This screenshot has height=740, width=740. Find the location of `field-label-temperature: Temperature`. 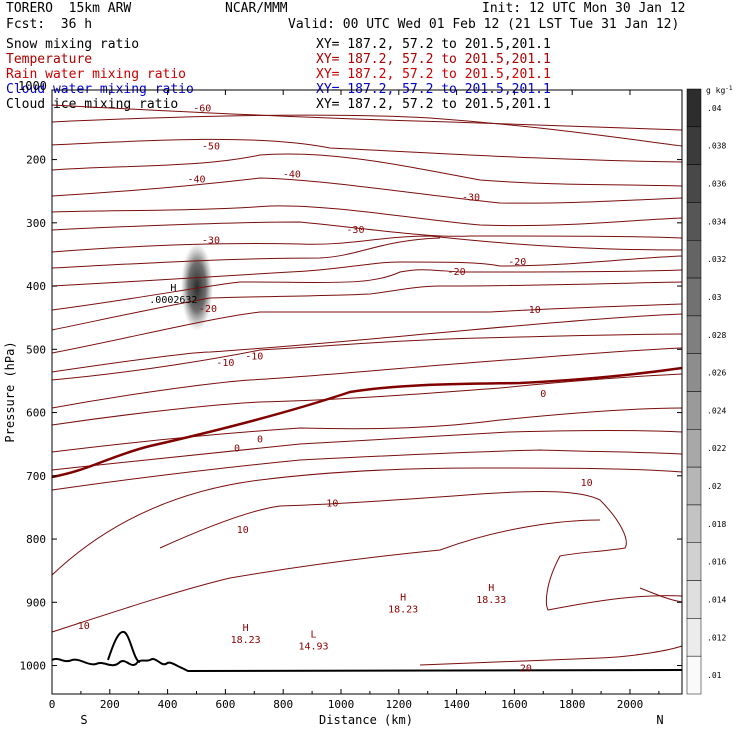

field-label-temperature: Temperature is located at coordinates (49, 59).